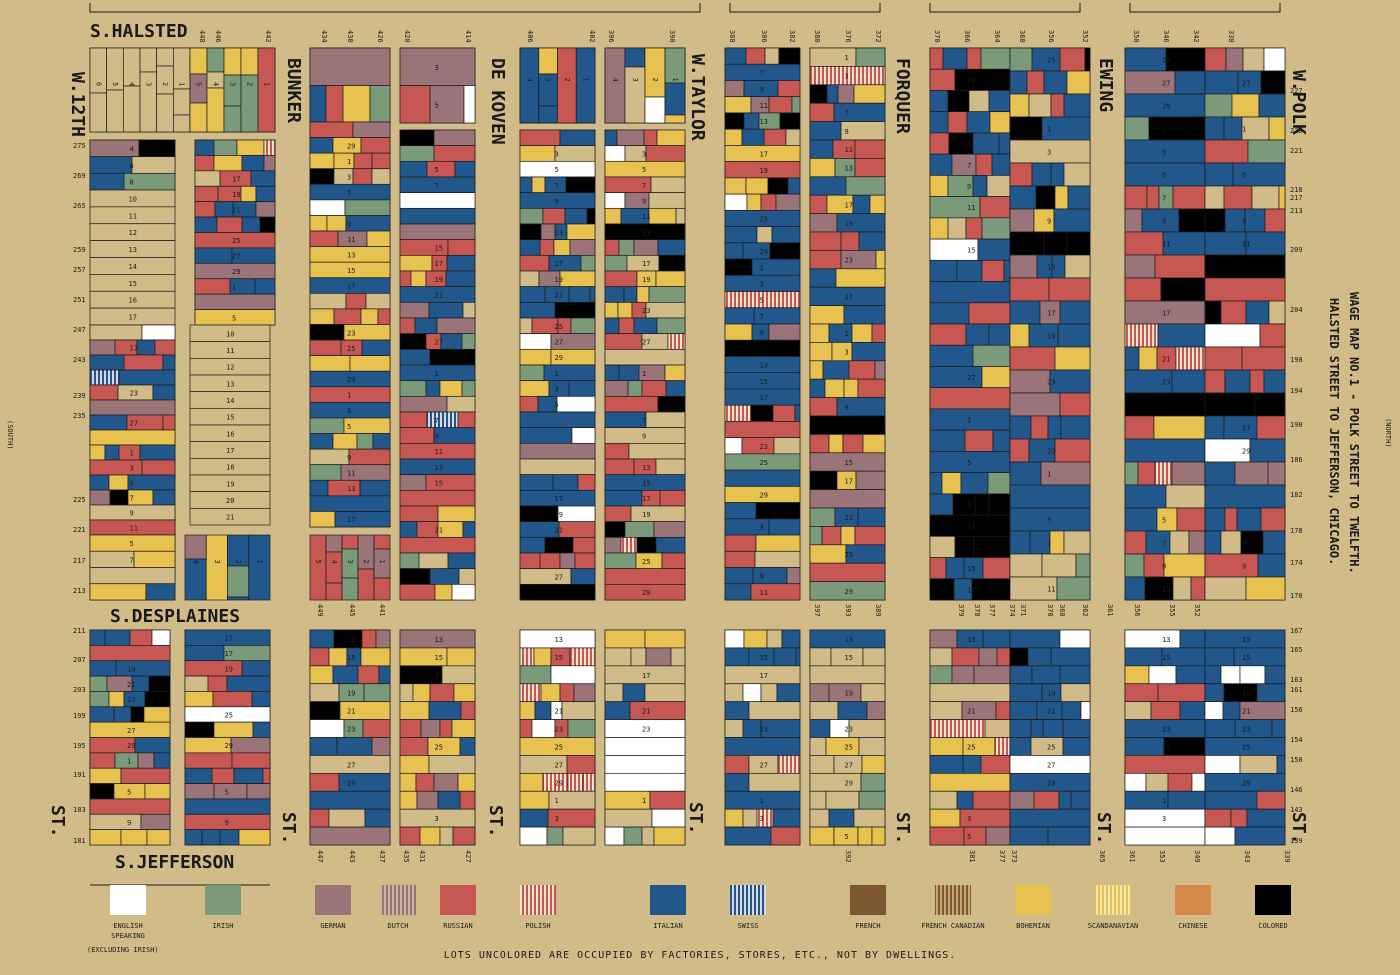  What do you see at coordinates (79, 530) in the screenshot?
I see `lot-number: 221` at bounding box center [79, 530].